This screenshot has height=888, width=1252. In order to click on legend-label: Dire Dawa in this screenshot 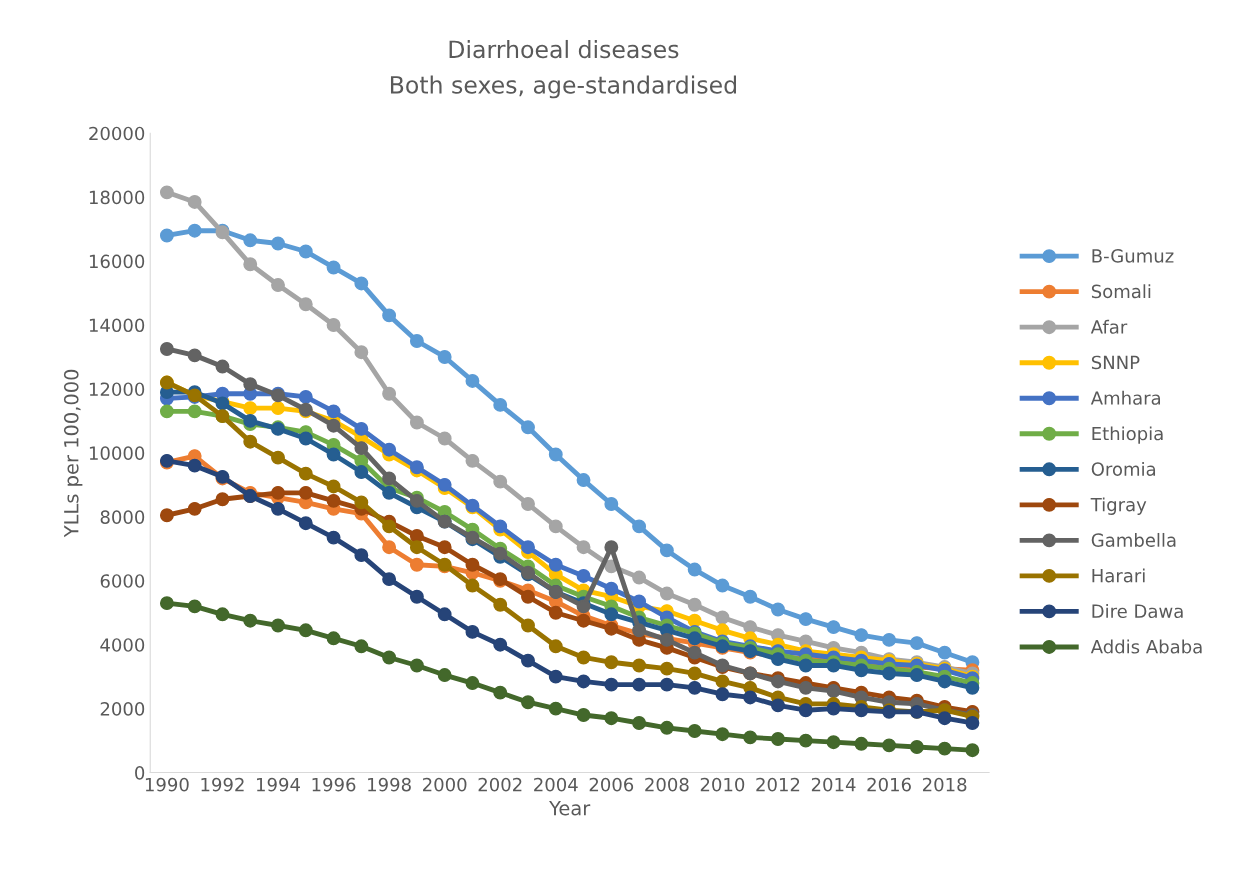, I will do `click(1137, 611)`.